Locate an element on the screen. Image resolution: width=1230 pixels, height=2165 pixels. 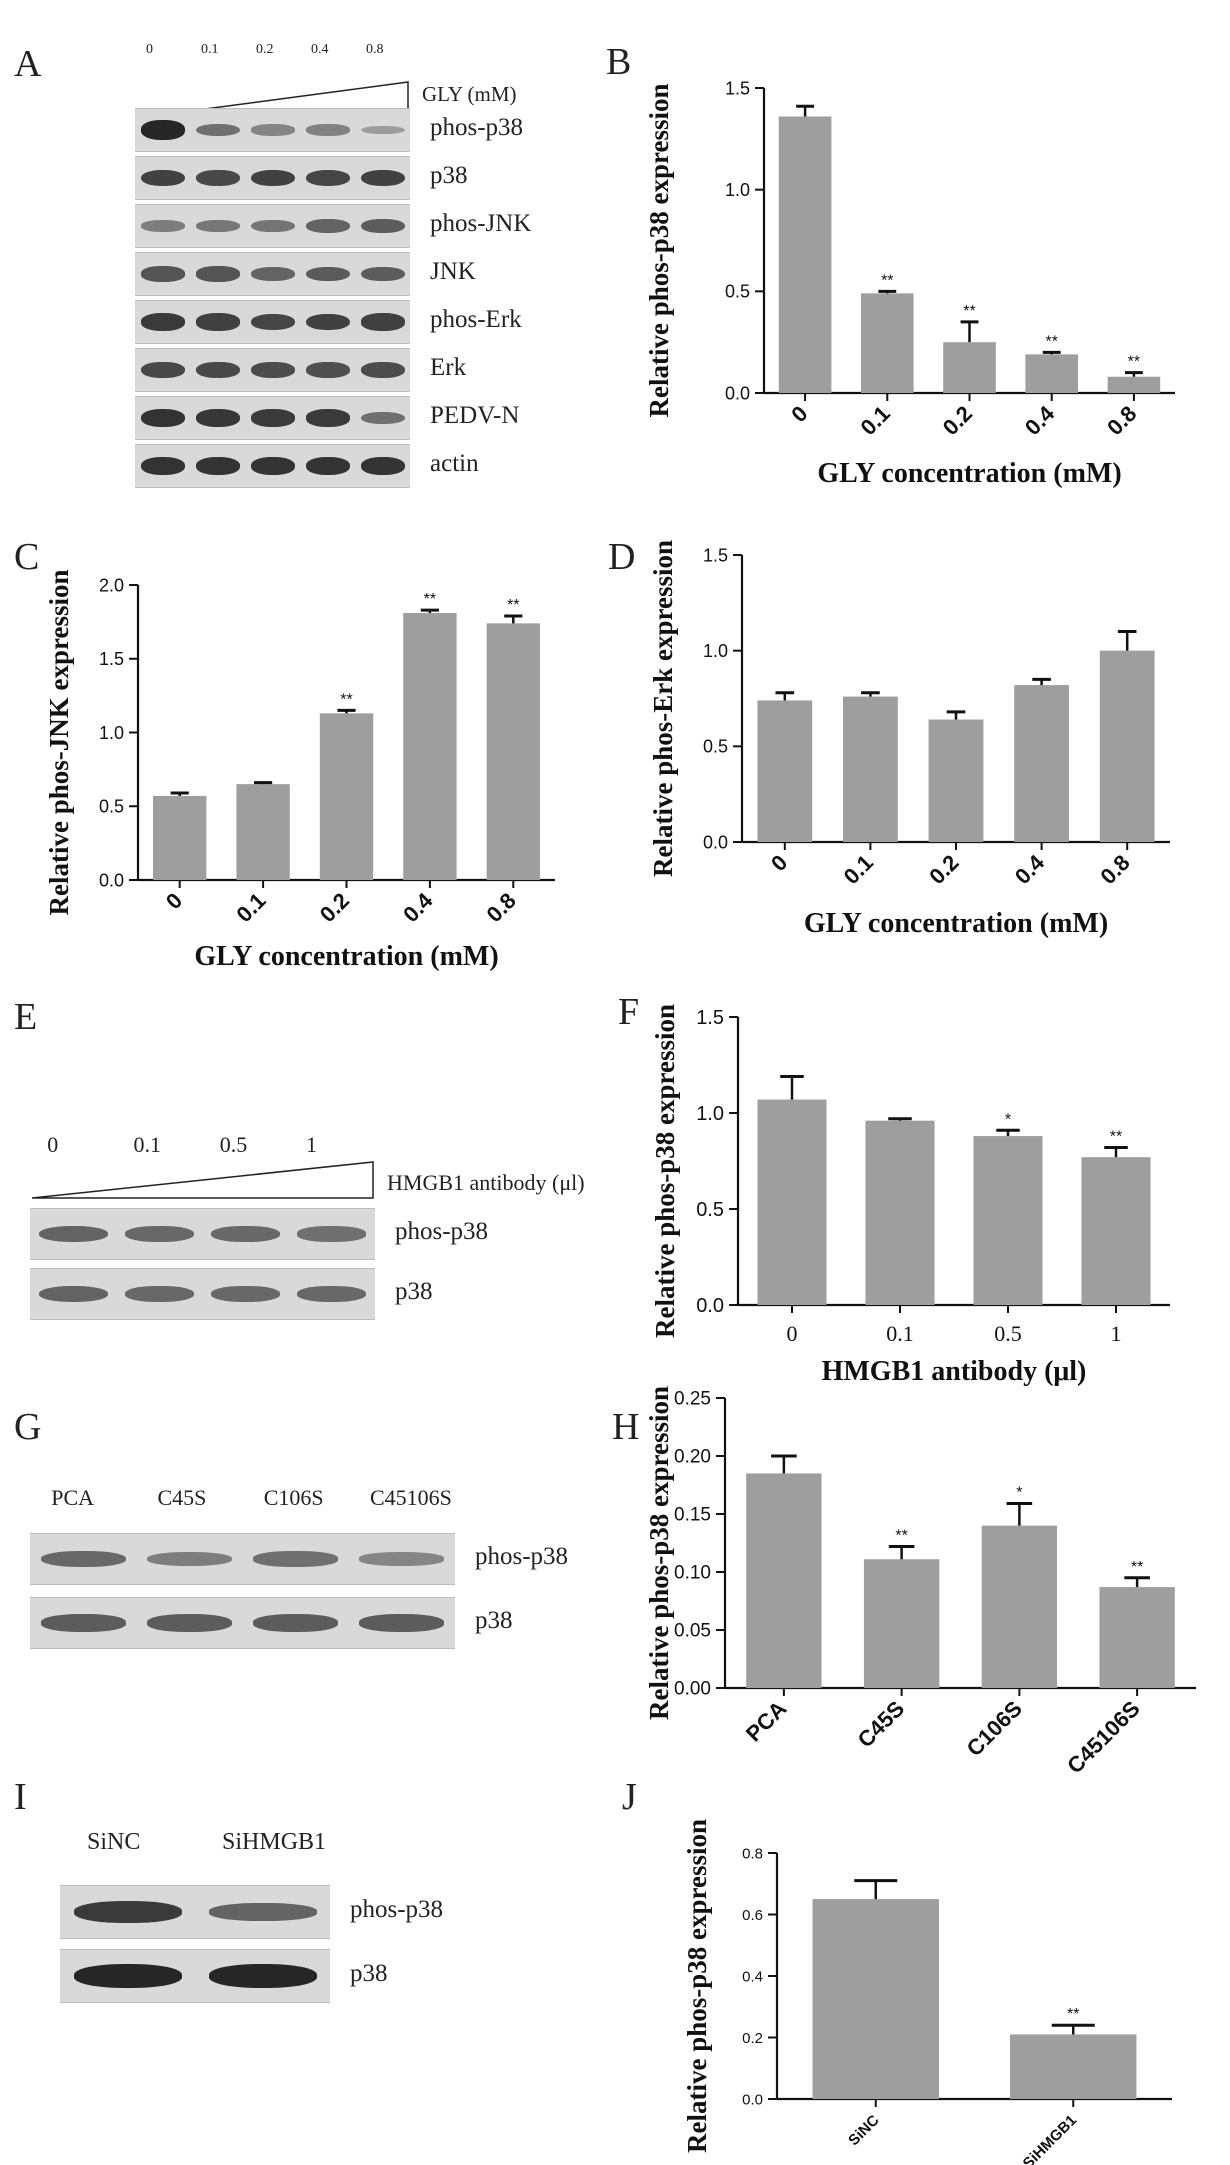
blot-g-lane-label: C45S is located at coordinates (182, 1497).